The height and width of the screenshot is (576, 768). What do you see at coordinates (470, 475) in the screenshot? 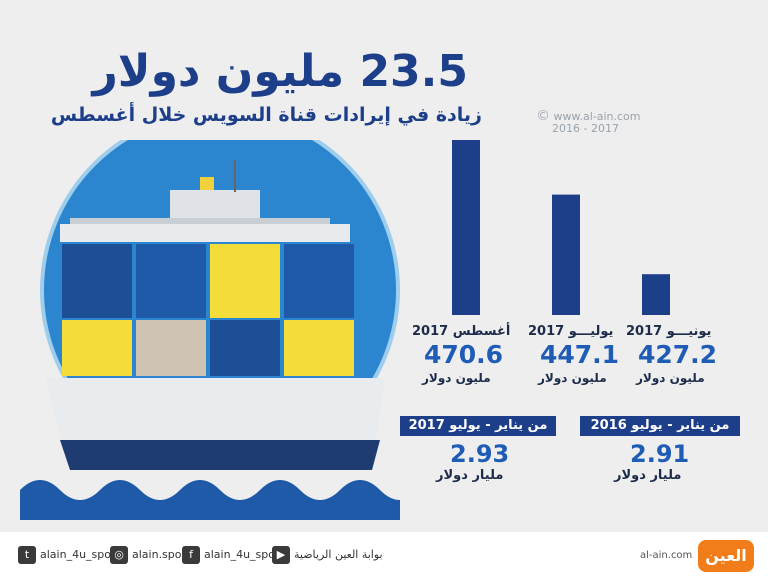
I see `period-unit-2017: مليار دولار` at bounding box center [470, 475].